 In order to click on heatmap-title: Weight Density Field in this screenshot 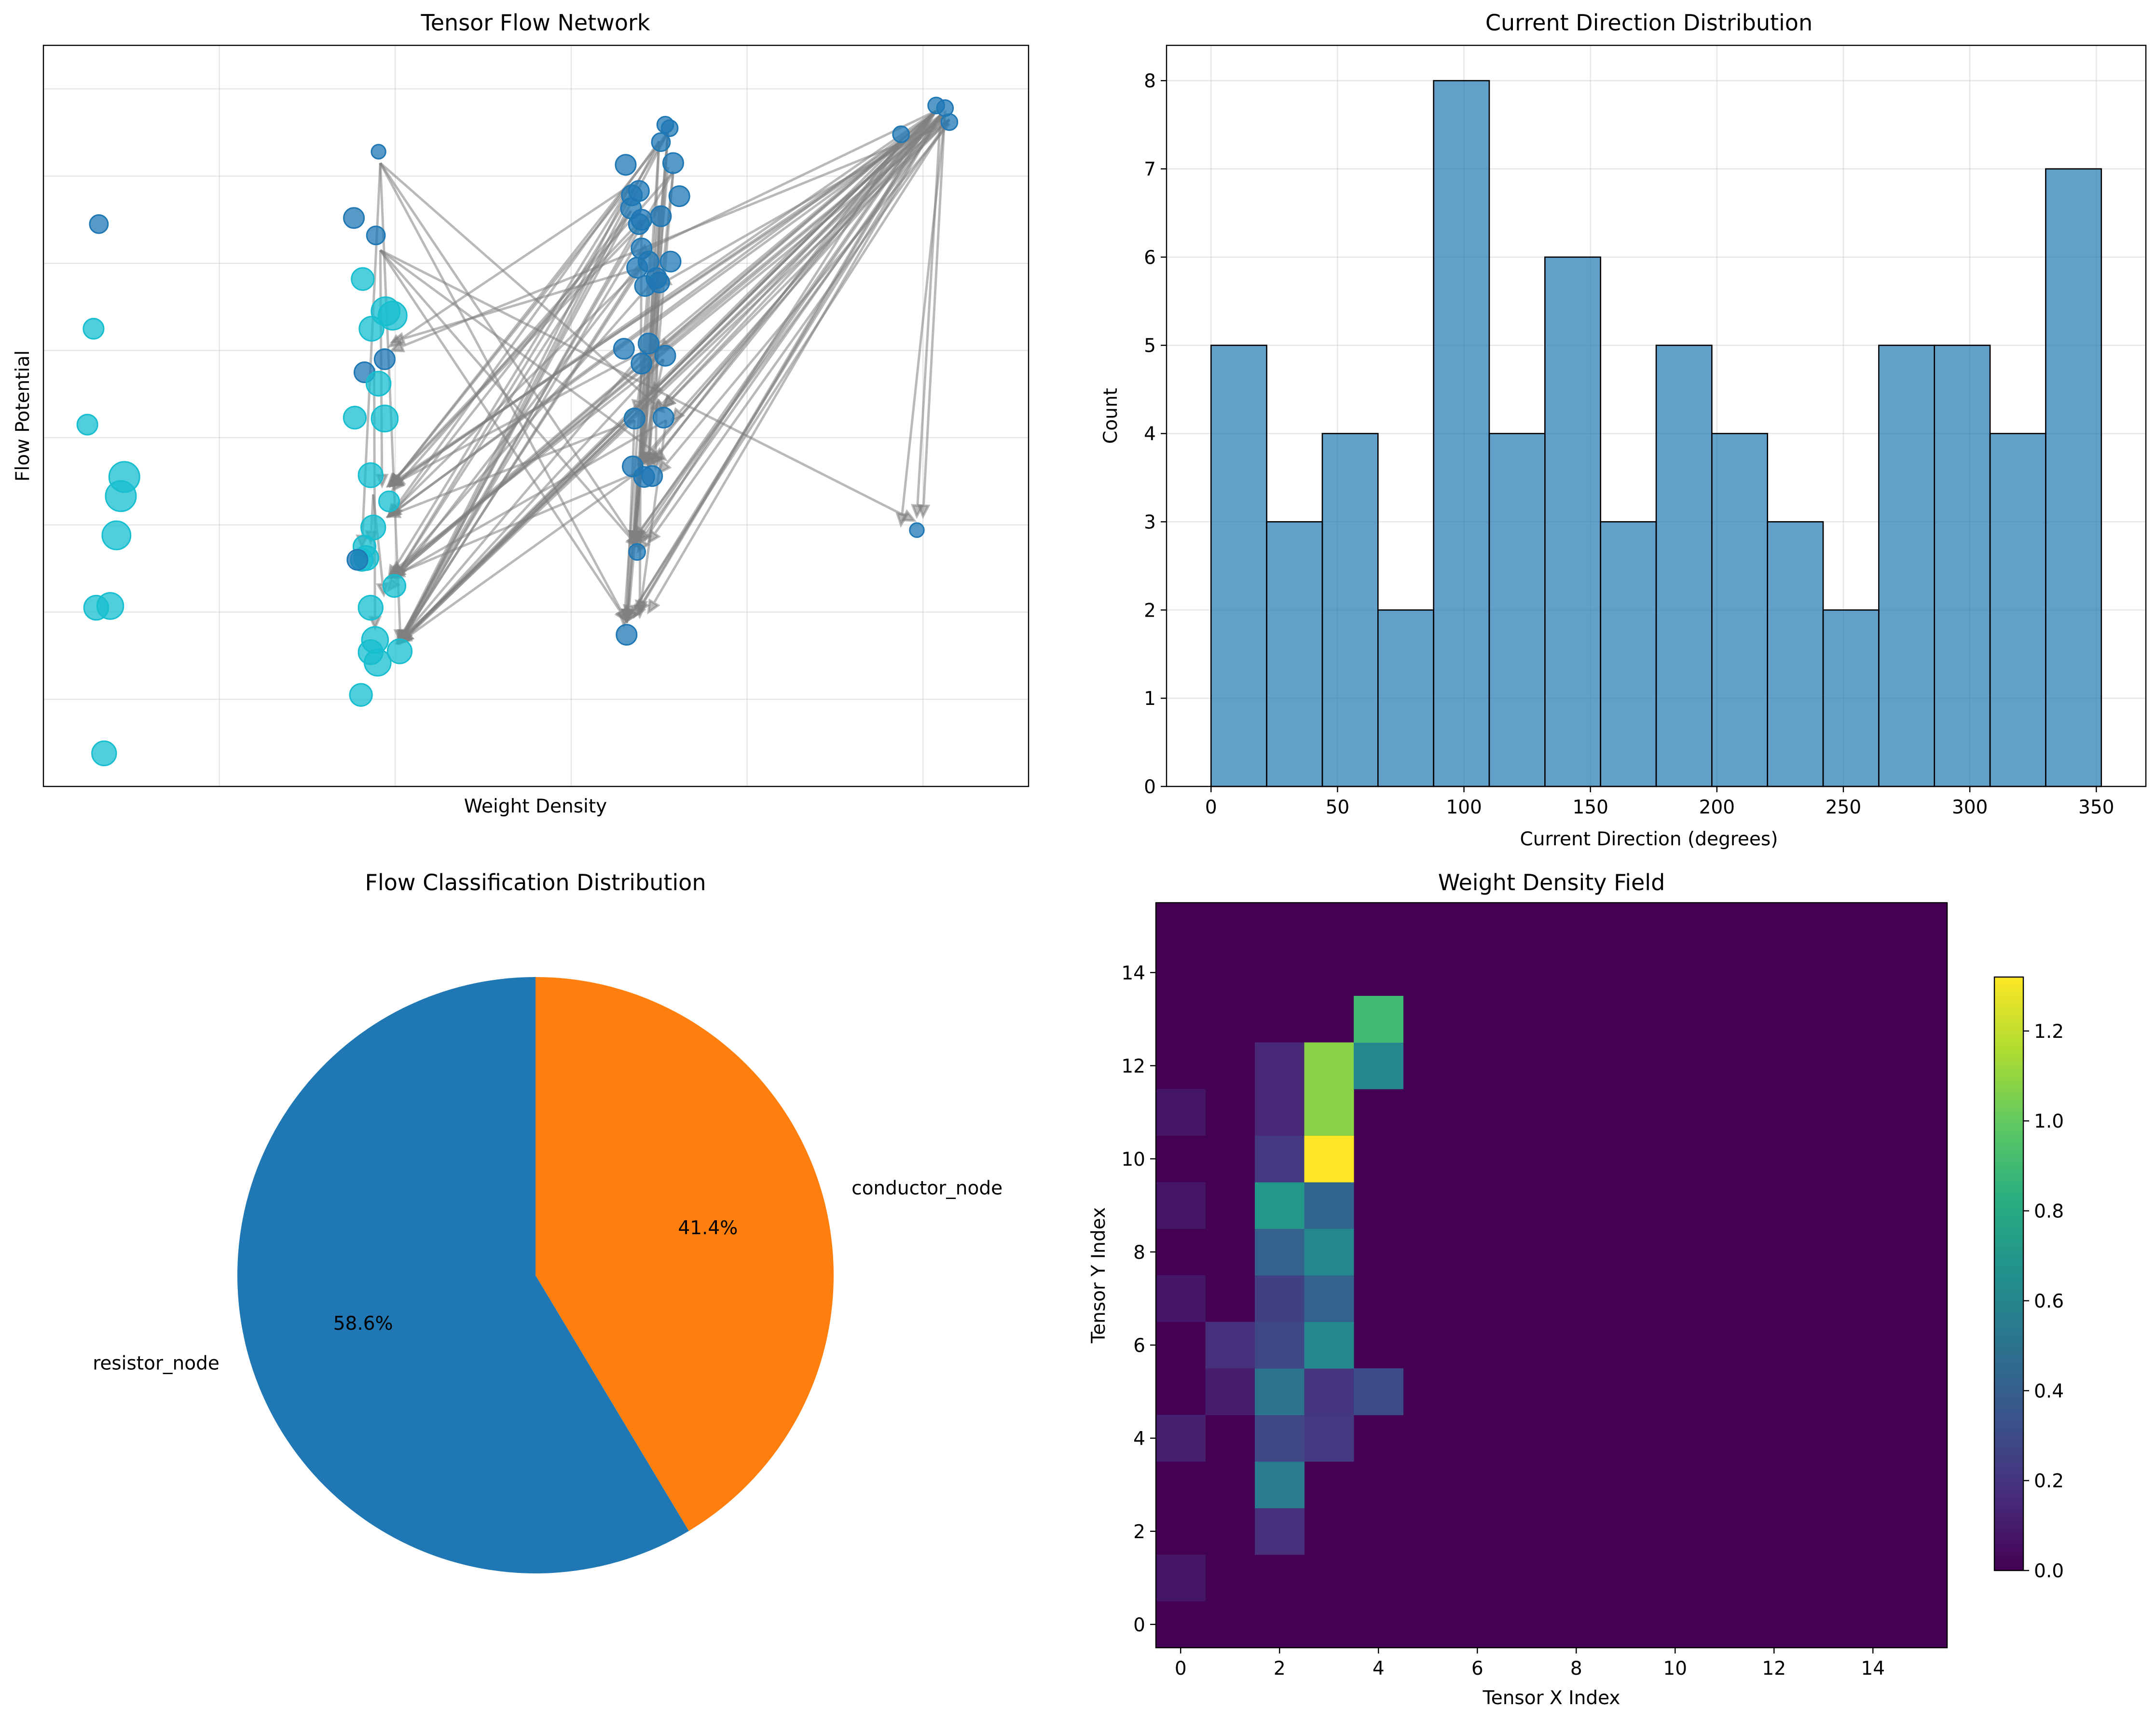, I will do `click(1551, 882)`.